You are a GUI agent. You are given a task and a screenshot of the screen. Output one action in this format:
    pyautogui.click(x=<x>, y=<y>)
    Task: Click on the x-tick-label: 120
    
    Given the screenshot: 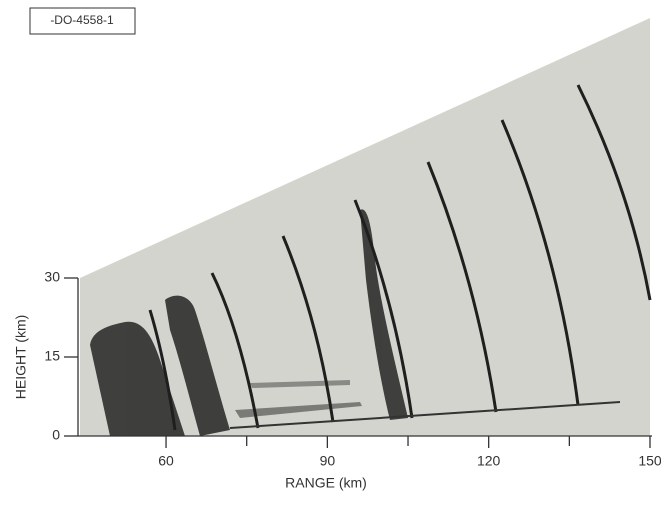 What is the action you would take?
    pyautogui.click(x=489, y=461)
    